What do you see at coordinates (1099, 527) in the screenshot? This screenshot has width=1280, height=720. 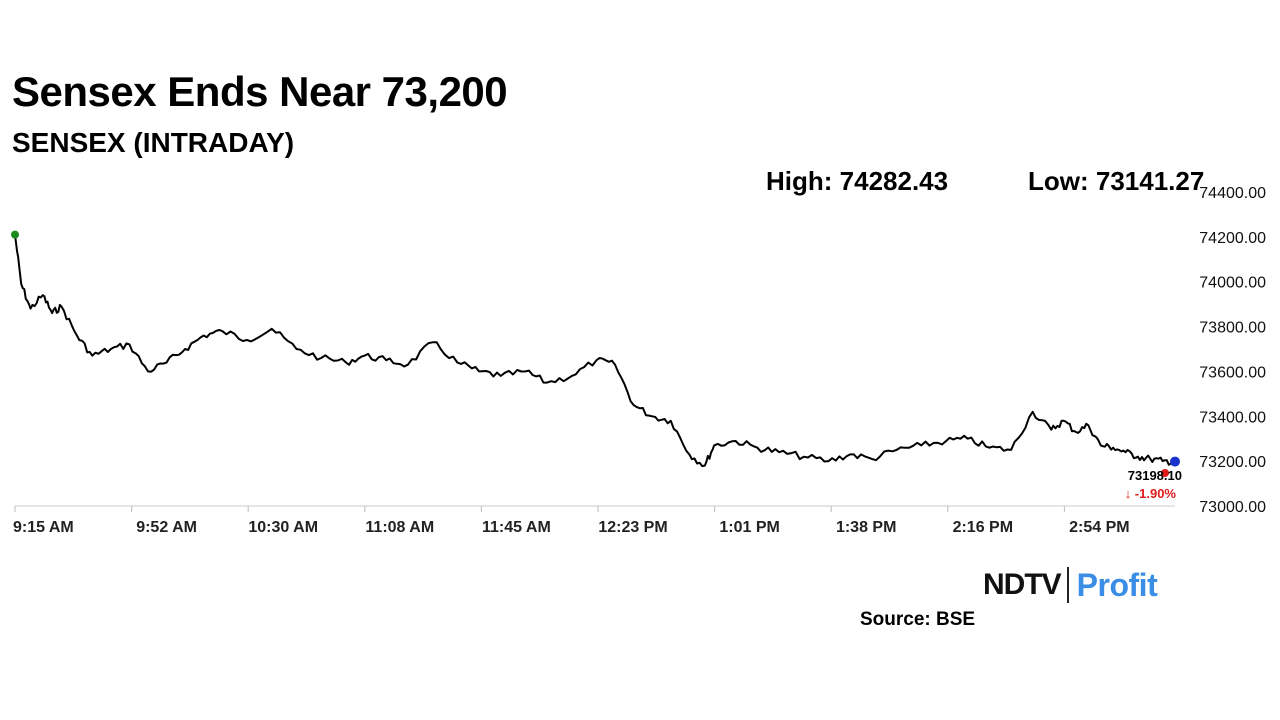 I see `x-tick-label: 2:54 PM` at bounding box center [1099, 527].